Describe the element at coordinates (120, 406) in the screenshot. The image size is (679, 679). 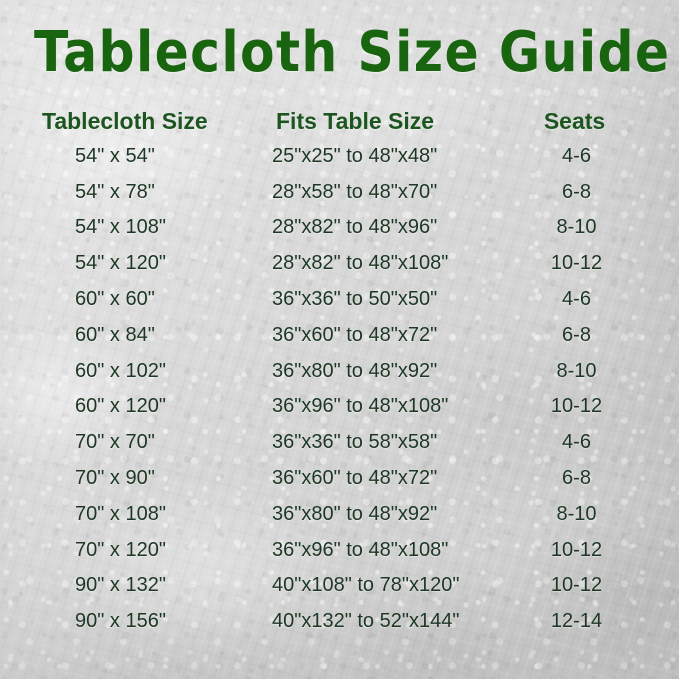
I see `cell-tablecloth-size: 60" x 120"` at that location.